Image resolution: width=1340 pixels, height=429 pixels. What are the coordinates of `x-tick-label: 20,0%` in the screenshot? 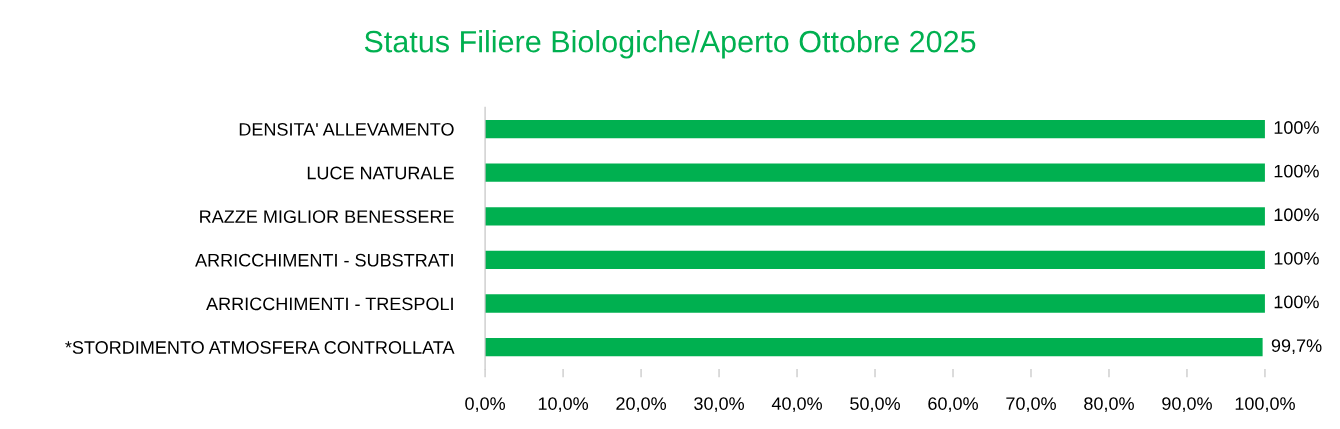 It's located at (641, 405).